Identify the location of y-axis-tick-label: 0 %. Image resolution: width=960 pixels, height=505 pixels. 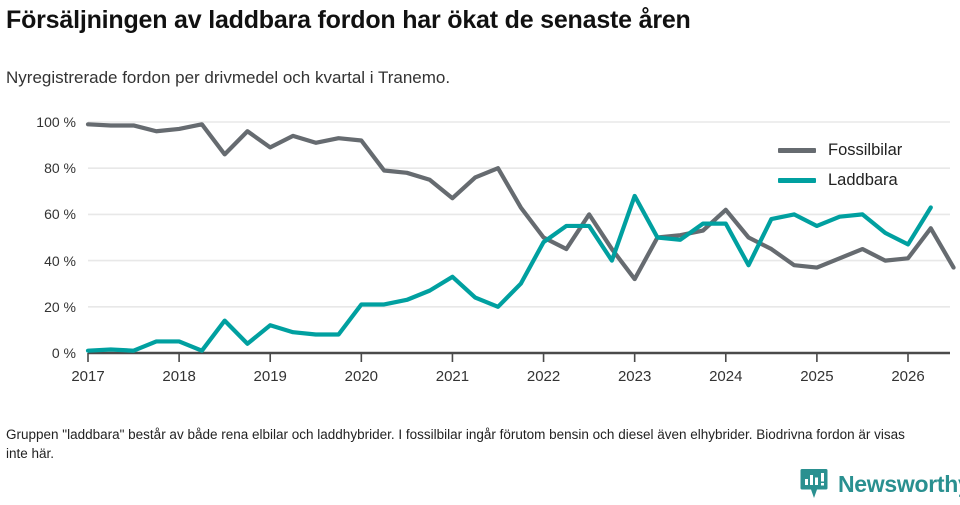
(63, 353).